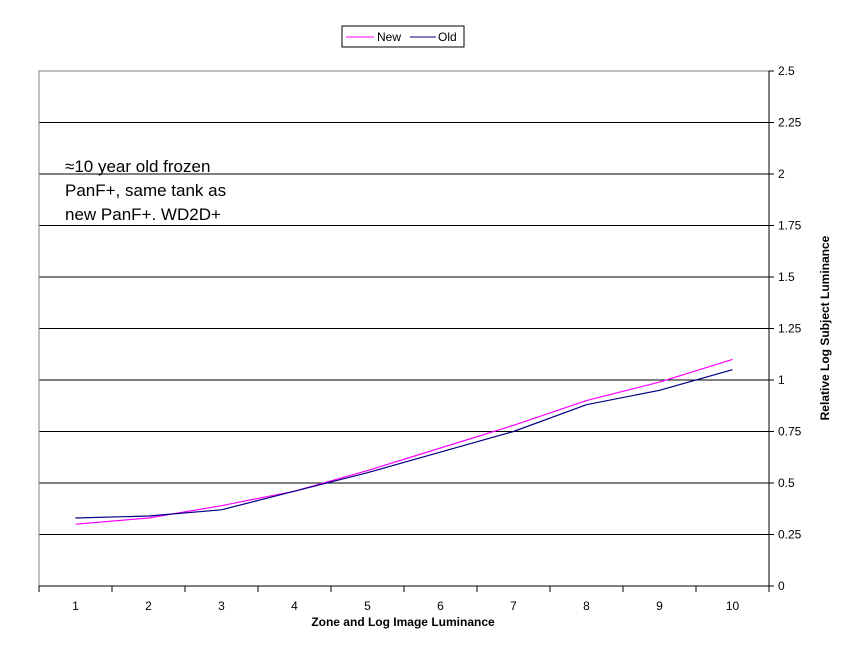  I want to click on y-tick-label: 0, so click(781, 586).